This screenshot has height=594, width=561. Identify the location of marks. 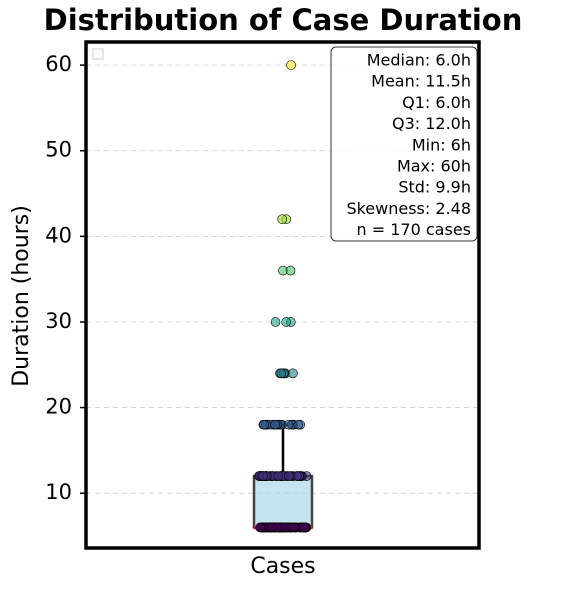
(283, 296).